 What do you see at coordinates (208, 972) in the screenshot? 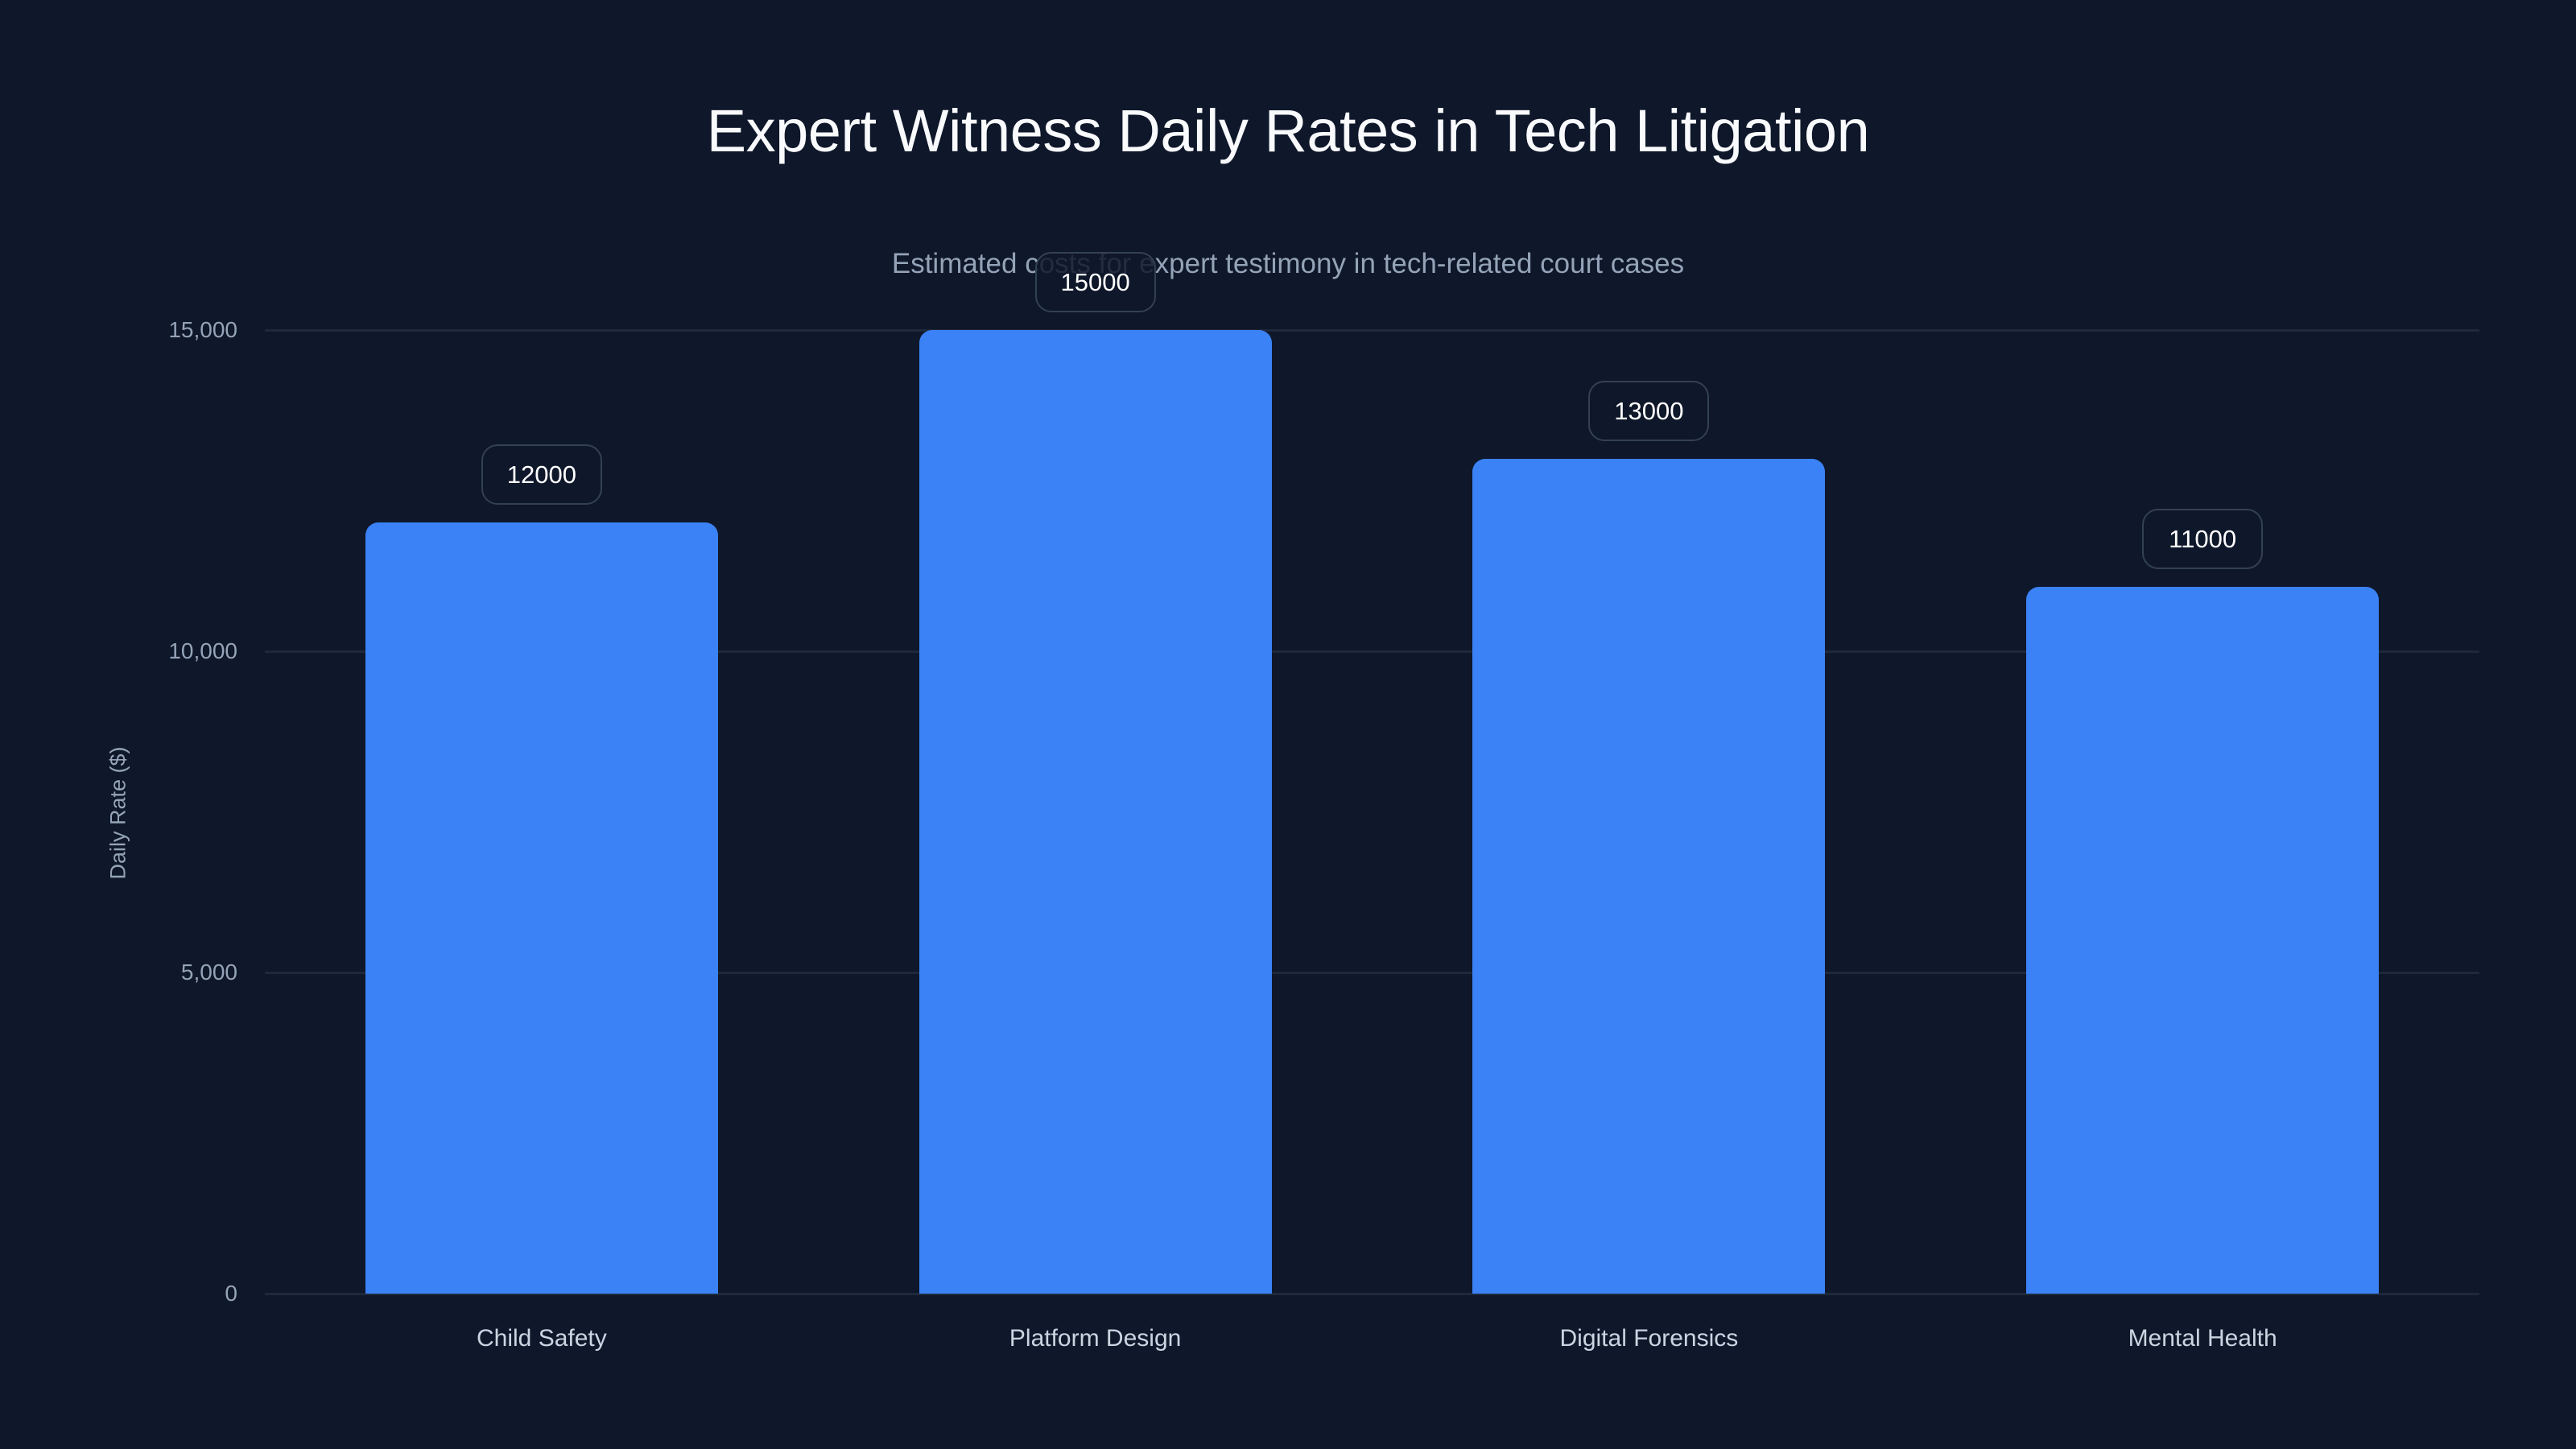
I see `y-tick-label: 5,000` at bounding box center [208, 972].